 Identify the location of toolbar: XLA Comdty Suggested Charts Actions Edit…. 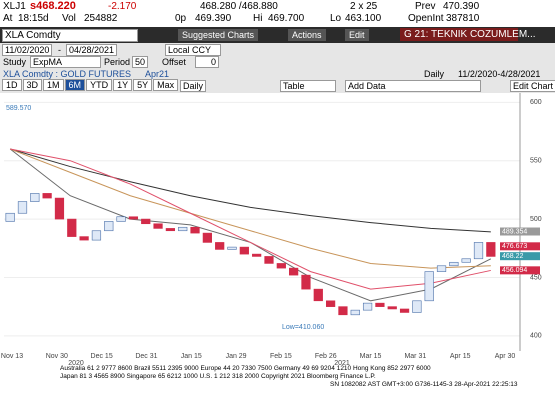
(277, 35).